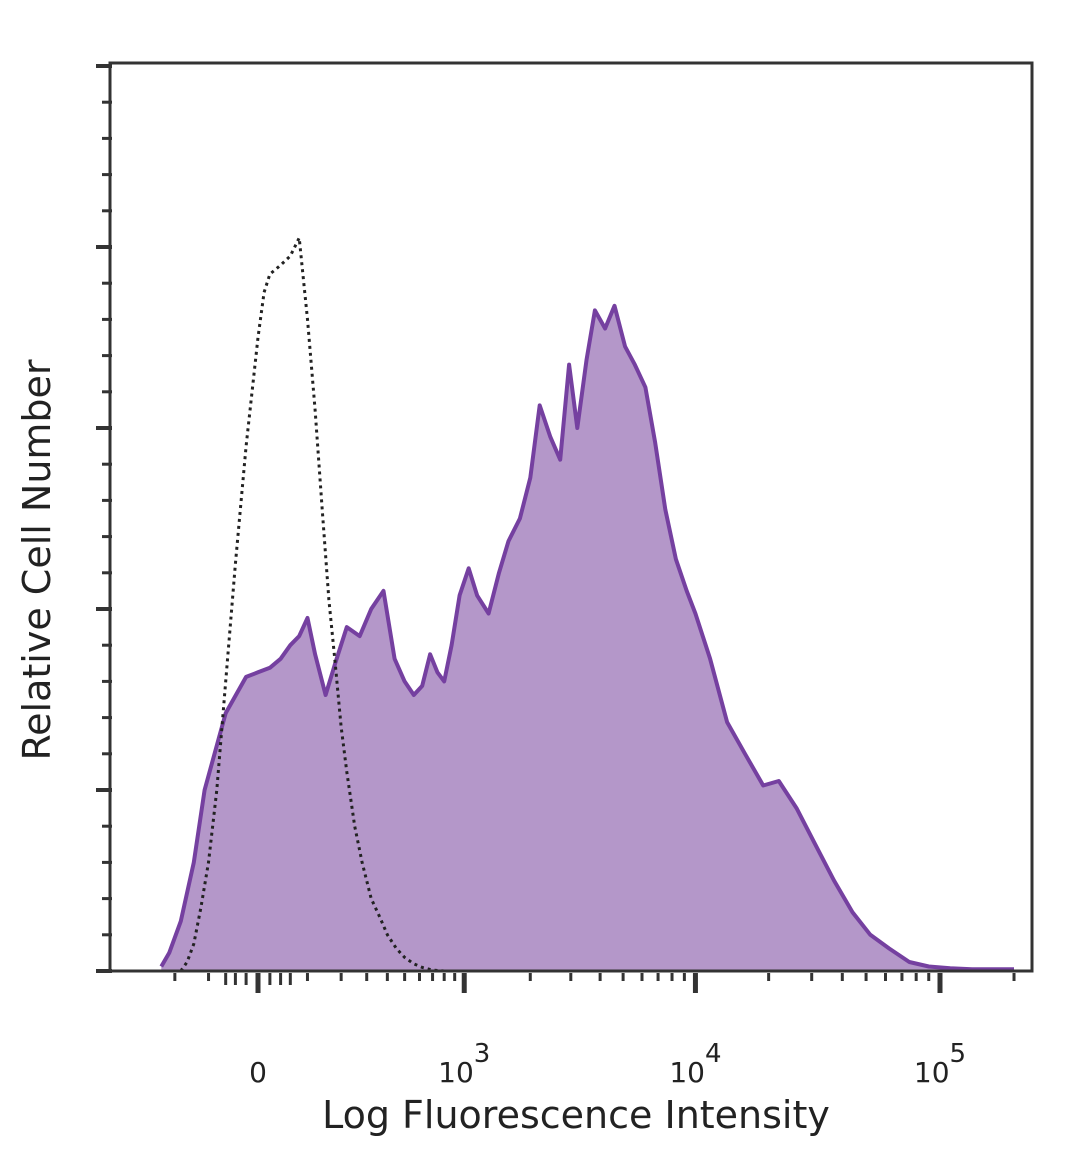 Image resolution: width=1080 pixels, height=1169 pixels. Describe the element at coordinates (37, 559) in the screenshot. I see `y-axis-title: Relative Cell Number` at that location.